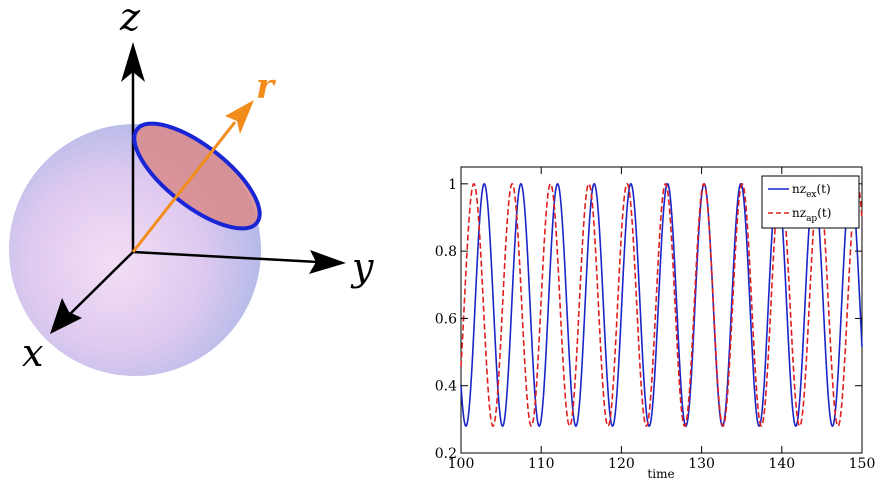  What do you see at coordinates (660, 474) in the screenshot?
I see `x-axis-title: time` at bounding box center [660, 474].